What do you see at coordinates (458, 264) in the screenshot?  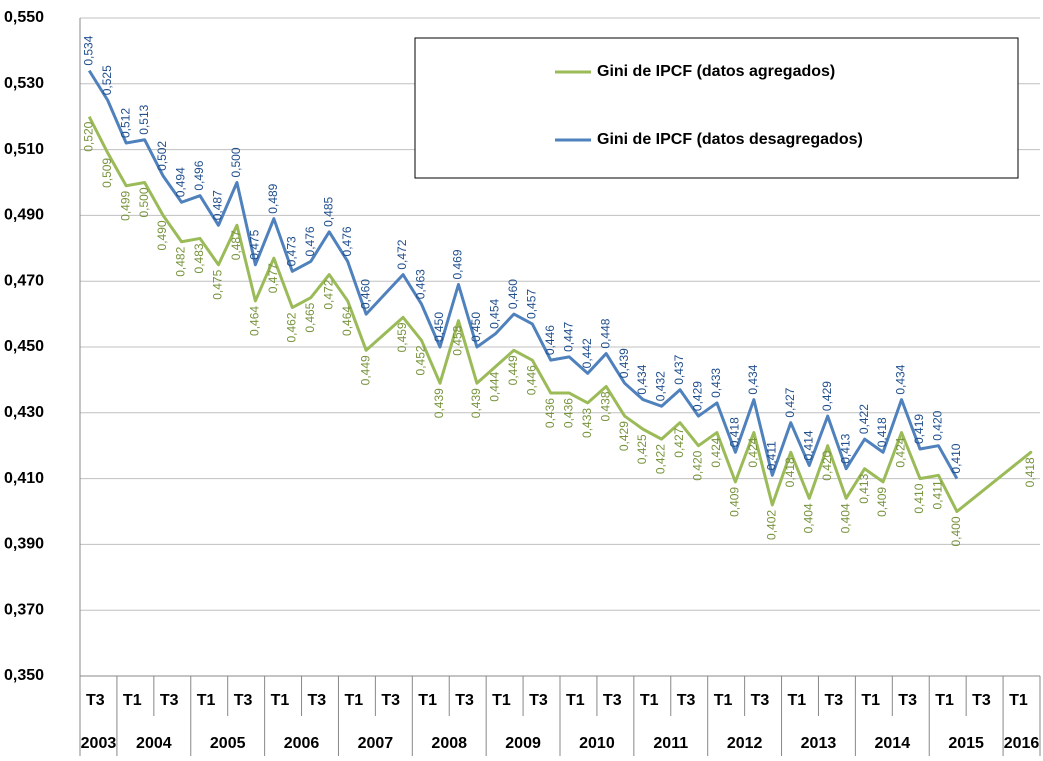 I see `data-label: 0,469` at bounding box center [458, 264].